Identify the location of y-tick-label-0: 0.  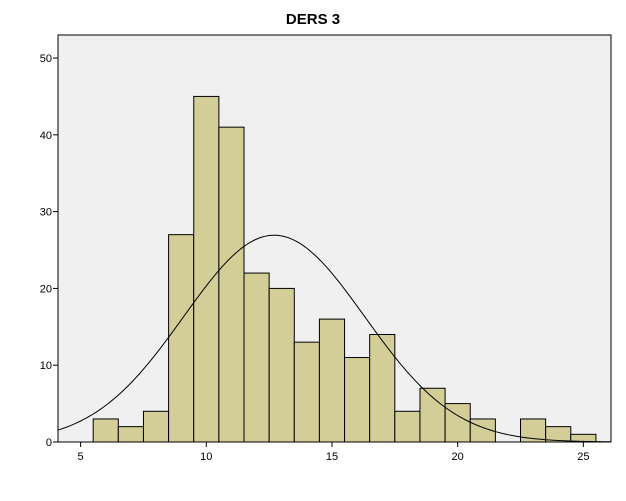
(49, 443).